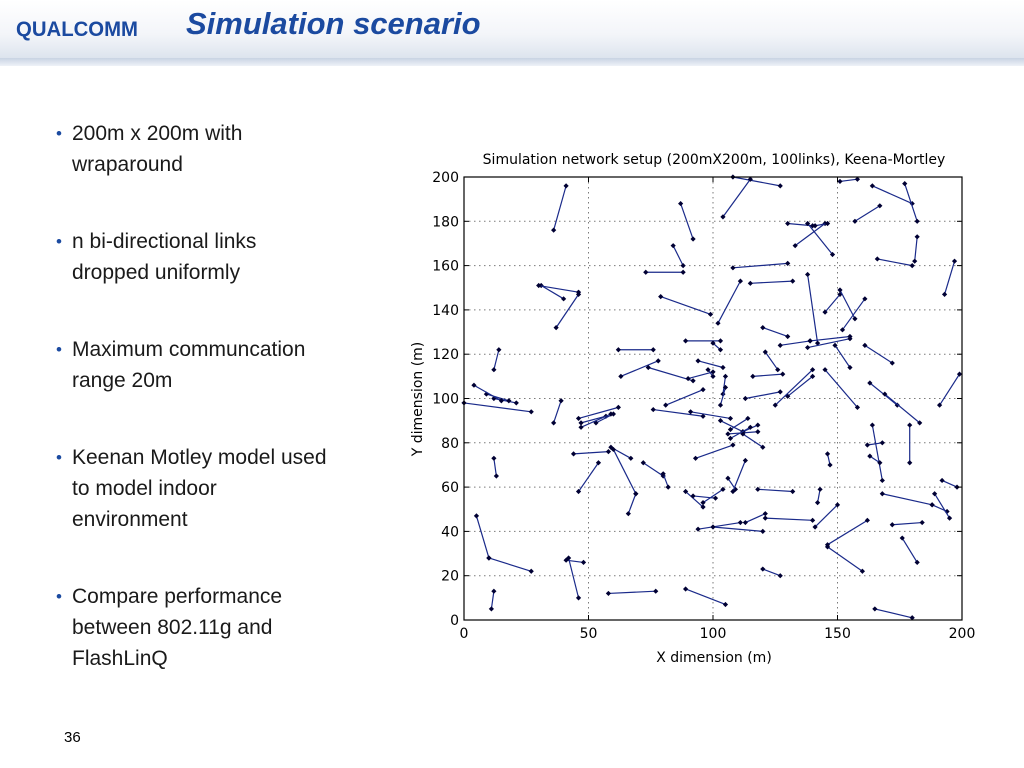 The image size is (1024, 768). Describe the element at coordinates (445, 222) in the screenshot. I see `y-tick-label: 180` at that location.